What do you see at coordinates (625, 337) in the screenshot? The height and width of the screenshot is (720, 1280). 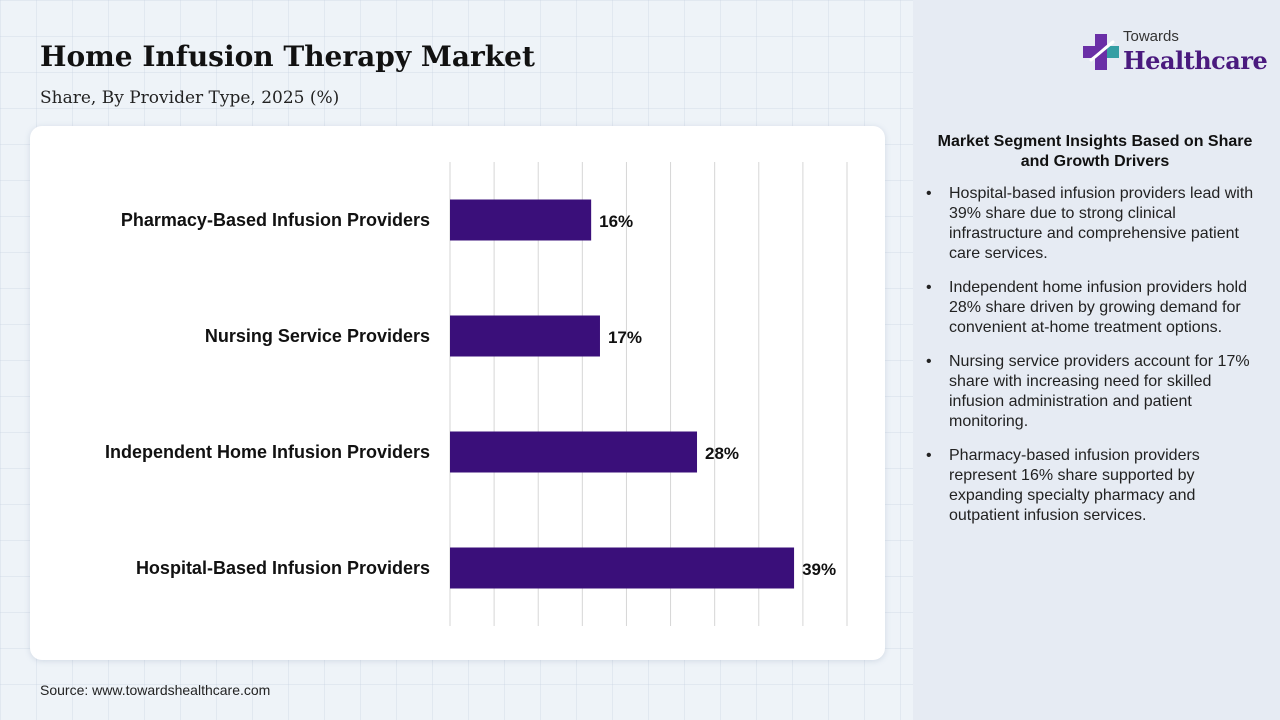 I see `data-label: 17%` at bounding box center [625, 337].